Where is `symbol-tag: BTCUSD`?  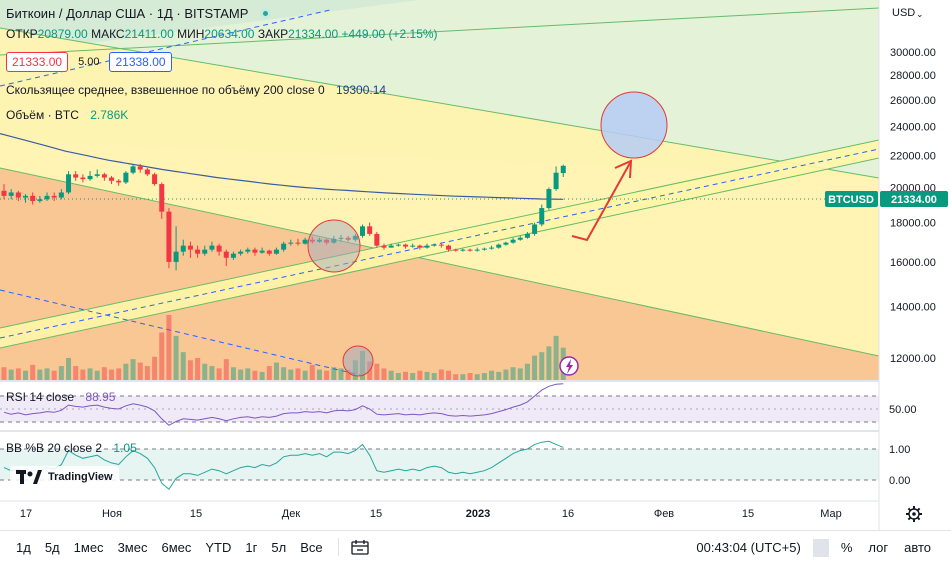
symbol-tag: BTCUSD is located at coordinates (851, 200).